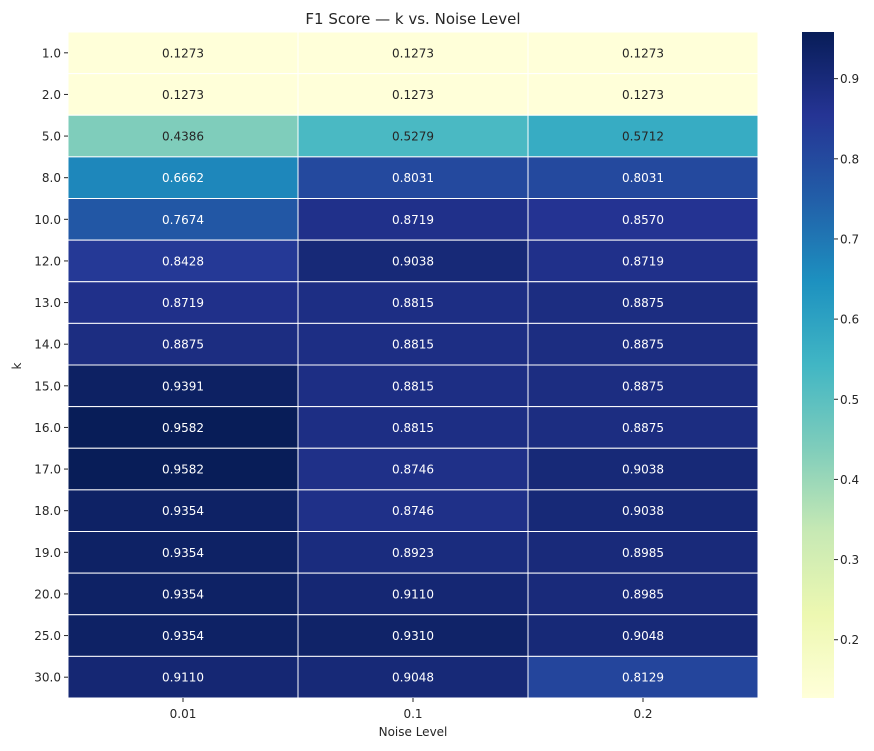  What do you see at coordinates (849, 640) in the screenshot?
I see `colorbar-tick-label: 0.2` at bounding box center [849, 640].